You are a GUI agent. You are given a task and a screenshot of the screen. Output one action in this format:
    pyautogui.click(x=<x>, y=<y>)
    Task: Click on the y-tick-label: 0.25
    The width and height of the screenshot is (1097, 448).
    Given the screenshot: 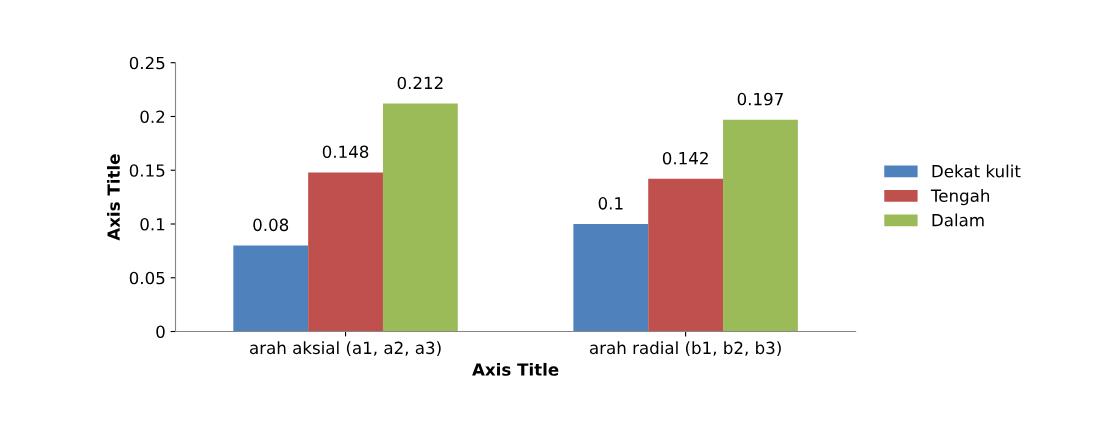 What is the action you would take?
    pyautogui.click(x=147, y=63)
    